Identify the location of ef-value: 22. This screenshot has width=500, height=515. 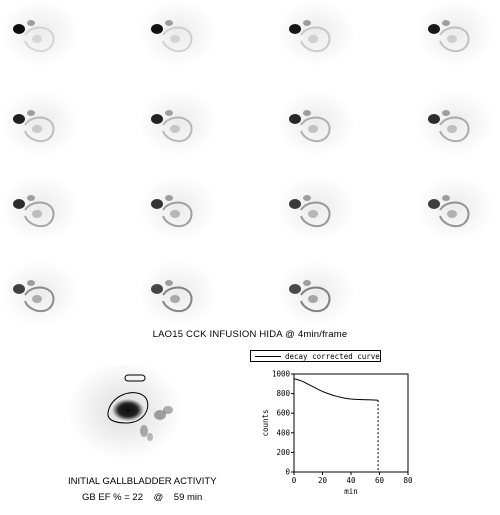
(137, 497).